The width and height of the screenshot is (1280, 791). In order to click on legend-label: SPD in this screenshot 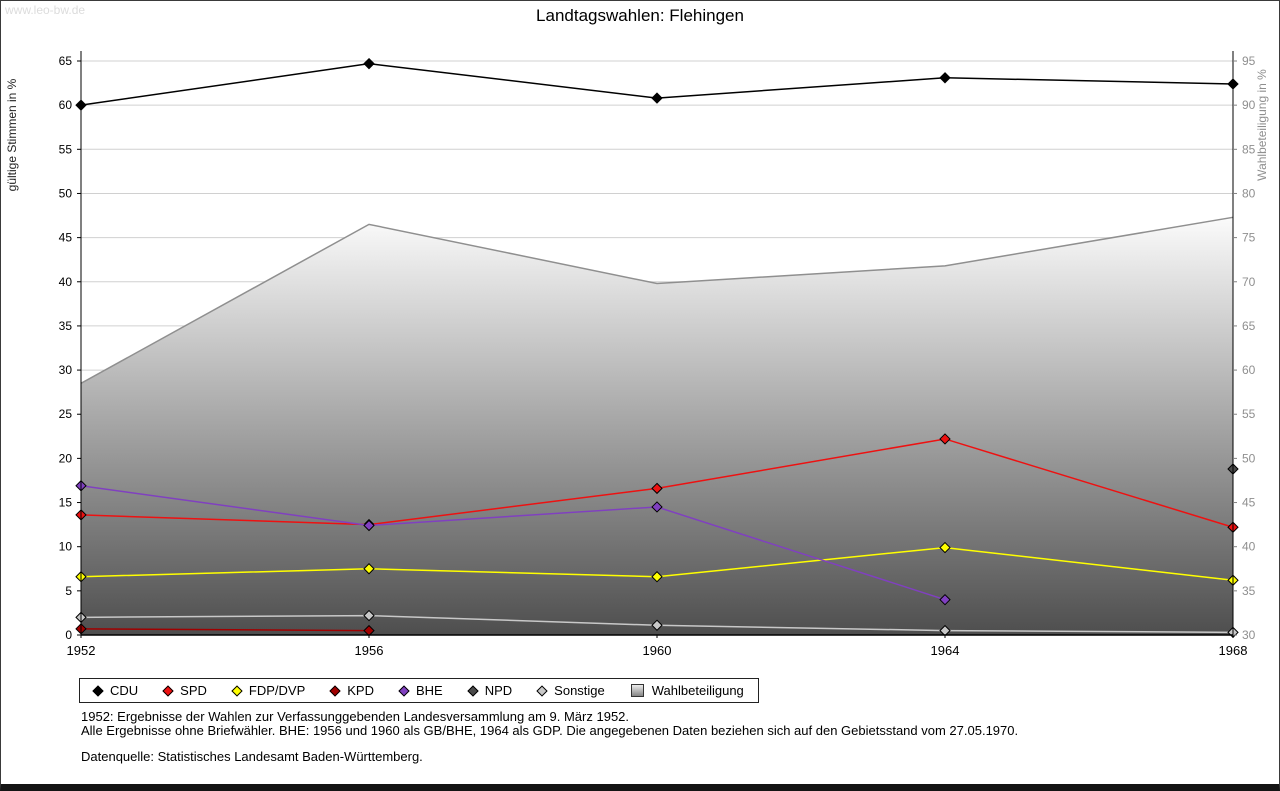, I will do `click(193, 690)`.